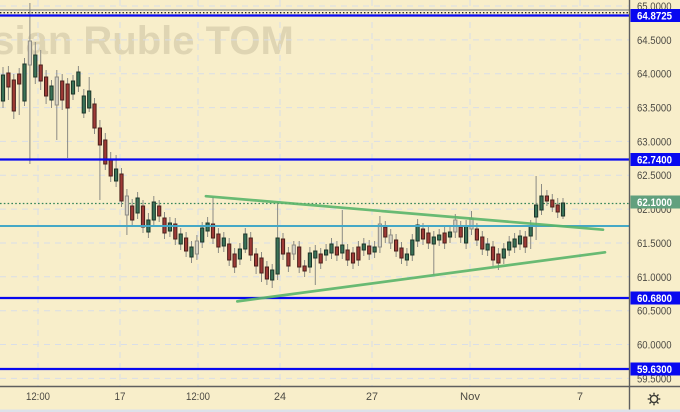 This screenshot has height=412, width=680. Describe the element at coordinates (470, 397) in the screenshot. I see `svg-text: Nov` at that location.